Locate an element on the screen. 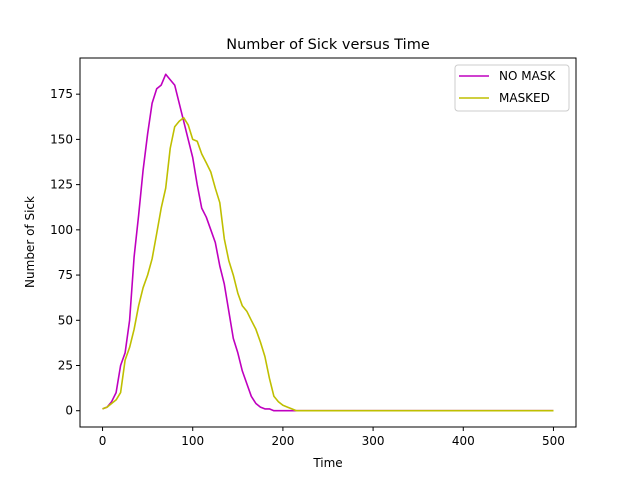  y-tick-label: 0 is located at coordinates (69, 411).